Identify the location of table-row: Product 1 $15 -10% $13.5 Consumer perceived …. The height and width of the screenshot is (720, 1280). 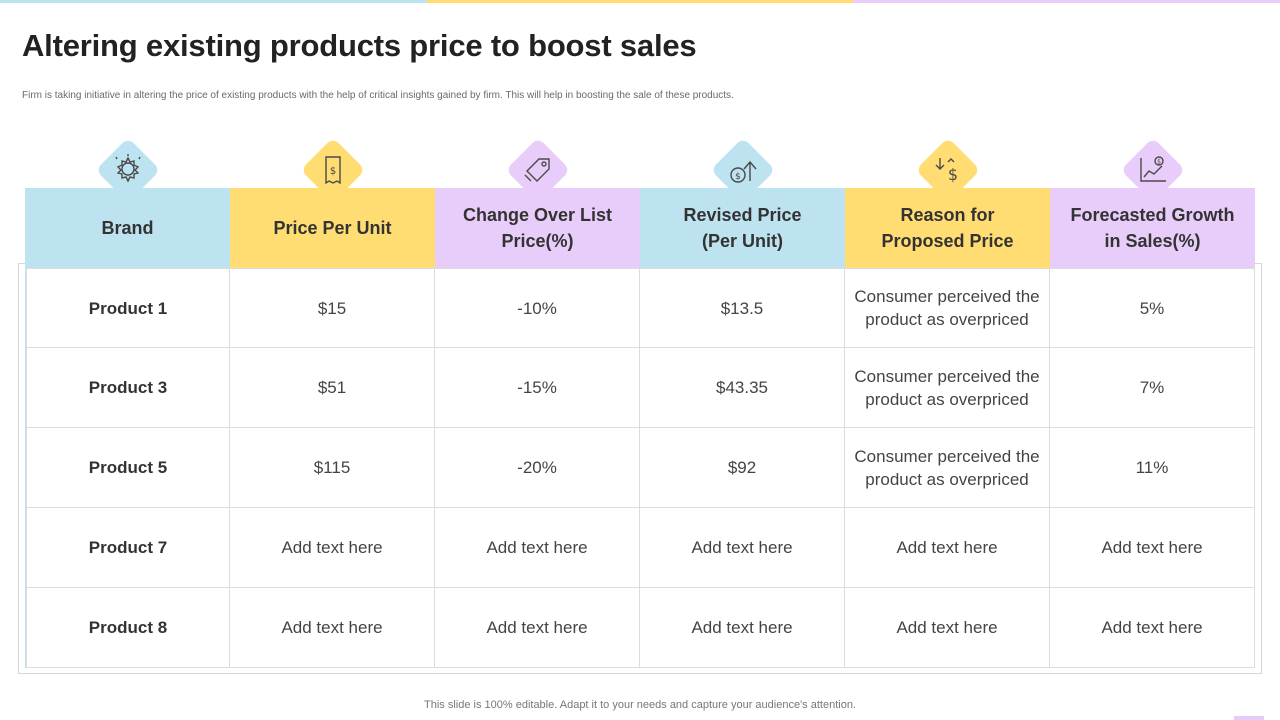
(640, 308).